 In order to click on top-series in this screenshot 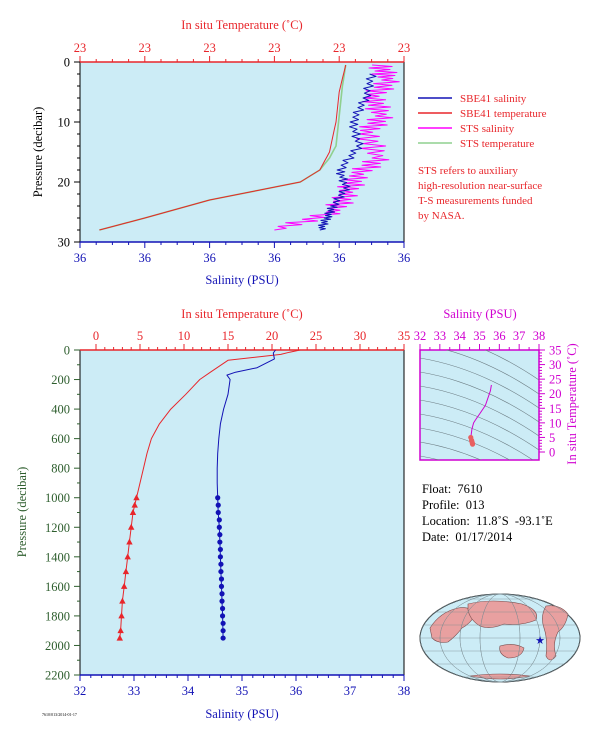, I will do `click(249, 147)`.